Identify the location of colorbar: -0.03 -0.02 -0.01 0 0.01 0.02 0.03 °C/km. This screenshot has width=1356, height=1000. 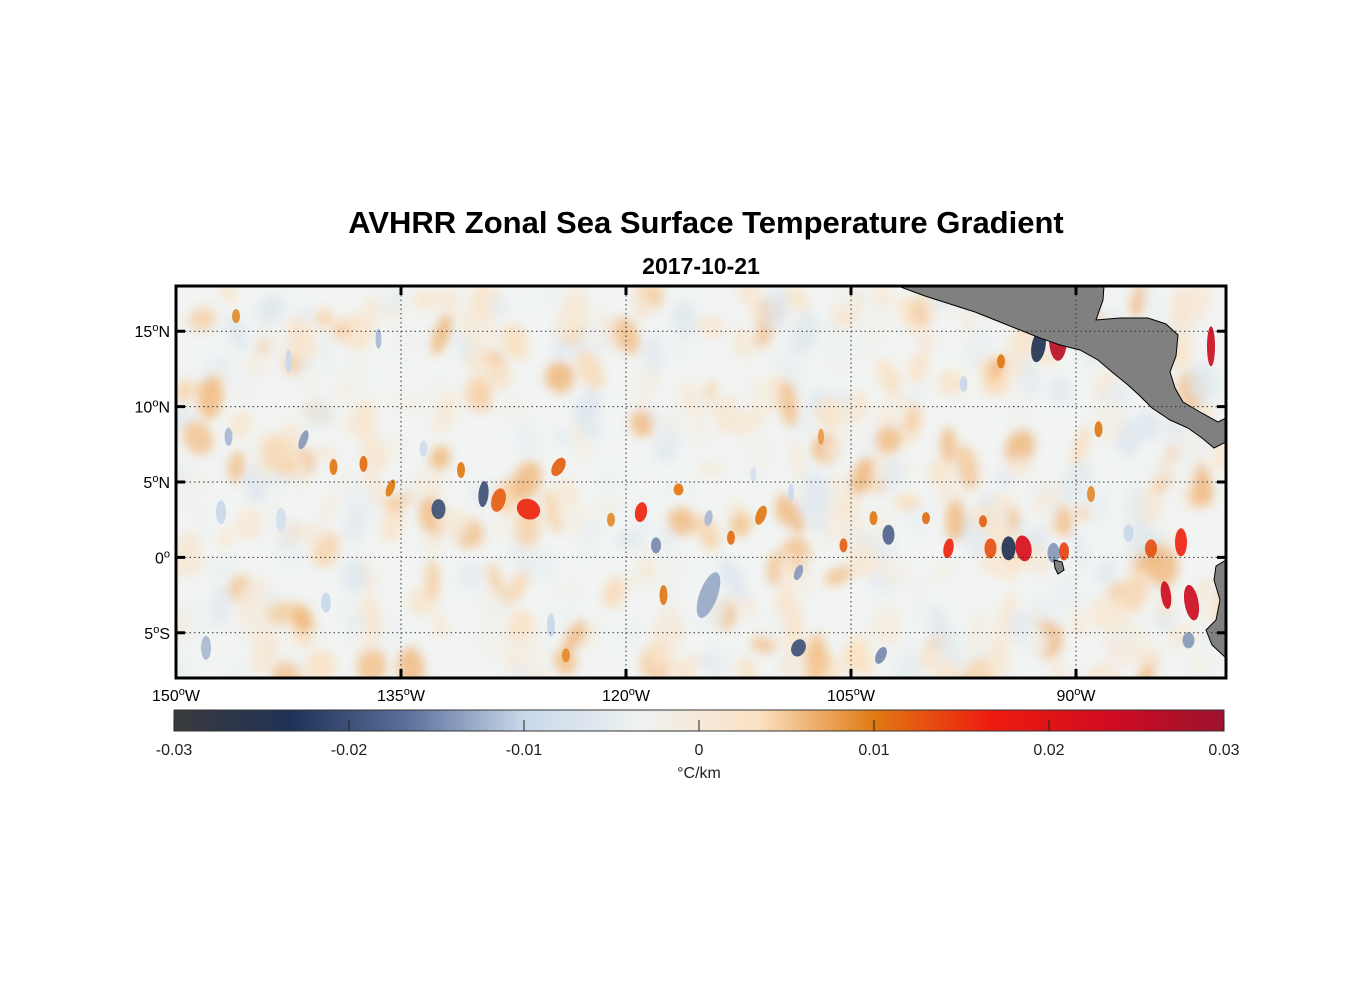
(698, 745).